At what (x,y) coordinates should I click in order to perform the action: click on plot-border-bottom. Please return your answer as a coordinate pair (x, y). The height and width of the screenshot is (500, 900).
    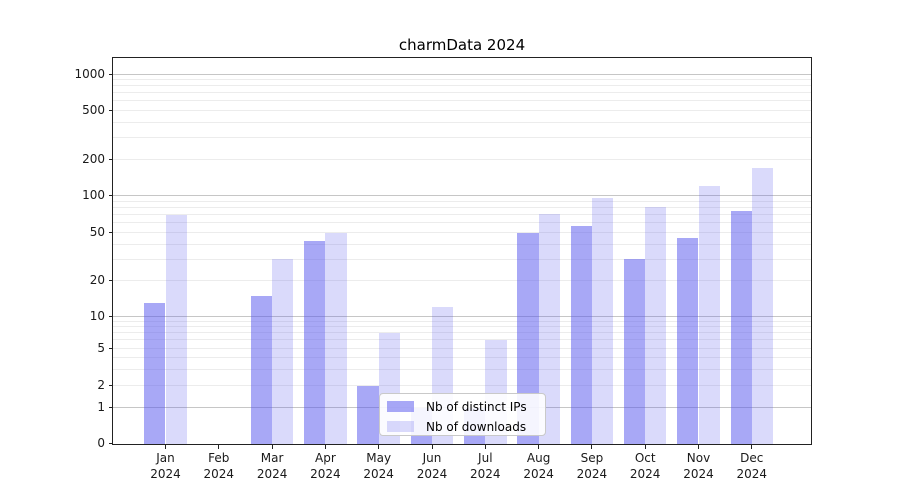
    Looking at the image, I should click on (462, 444).